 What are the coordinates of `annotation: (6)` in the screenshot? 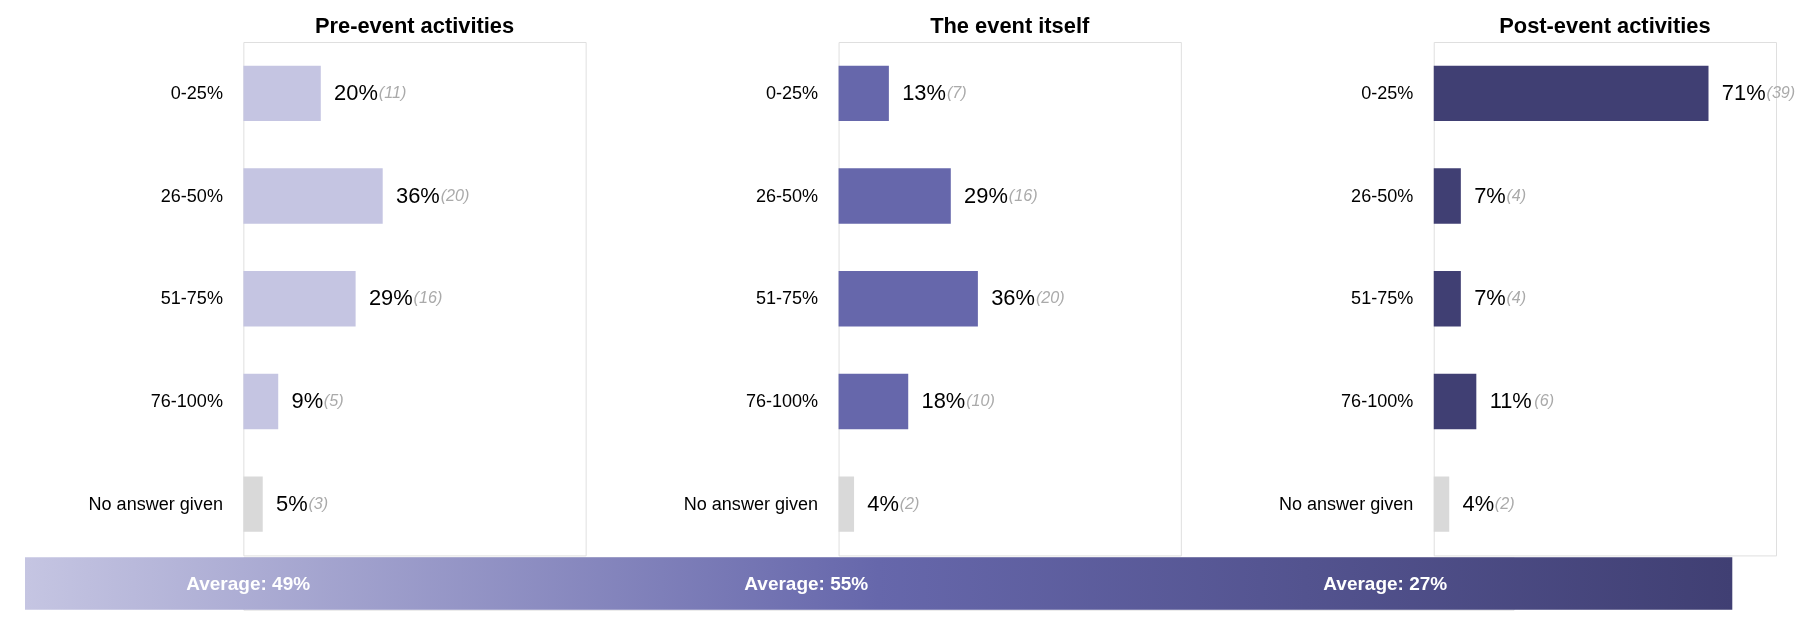 It's located at (1544, 400).